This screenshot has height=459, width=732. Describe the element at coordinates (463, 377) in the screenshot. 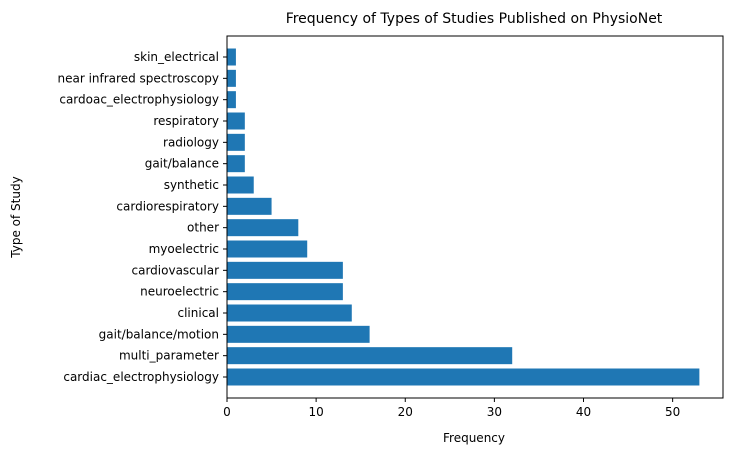

I see `bar-cardiac-electrophysiology` at that location.